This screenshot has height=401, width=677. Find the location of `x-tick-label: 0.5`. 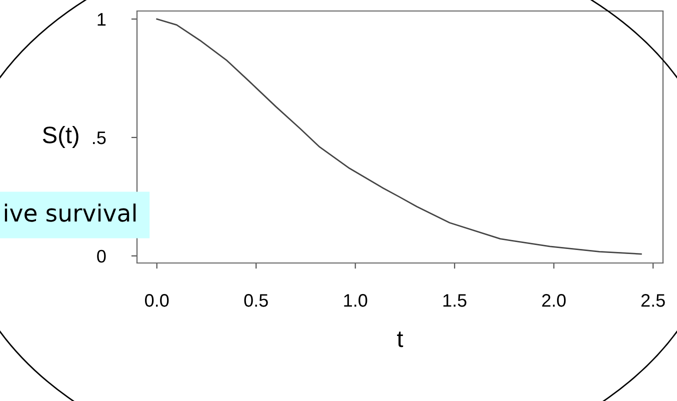

x-tick-label: 0.5 is located at coordinates (256, 300).